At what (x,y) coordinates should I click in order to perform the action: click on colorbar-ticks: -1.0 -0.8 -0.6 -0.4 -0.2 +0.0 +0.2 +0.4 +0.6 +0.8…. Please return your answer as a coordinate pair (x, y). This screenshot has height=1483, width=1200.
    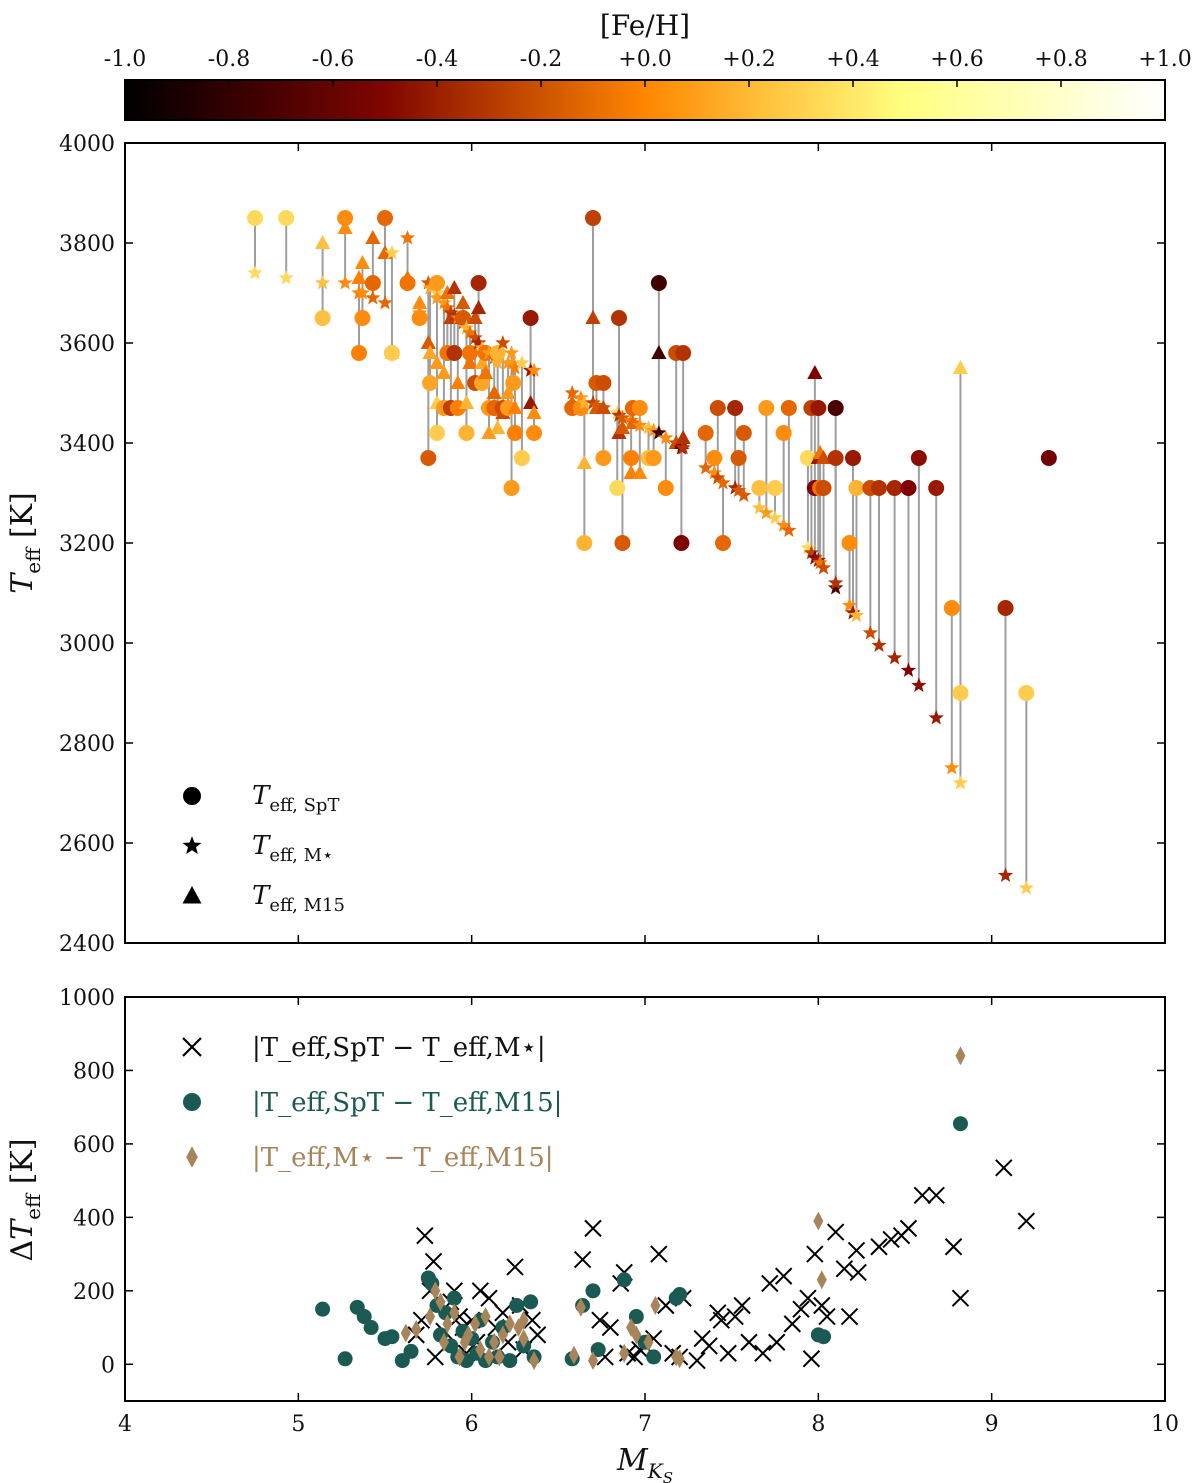
    Looking at the image, I should click on (648, 67).